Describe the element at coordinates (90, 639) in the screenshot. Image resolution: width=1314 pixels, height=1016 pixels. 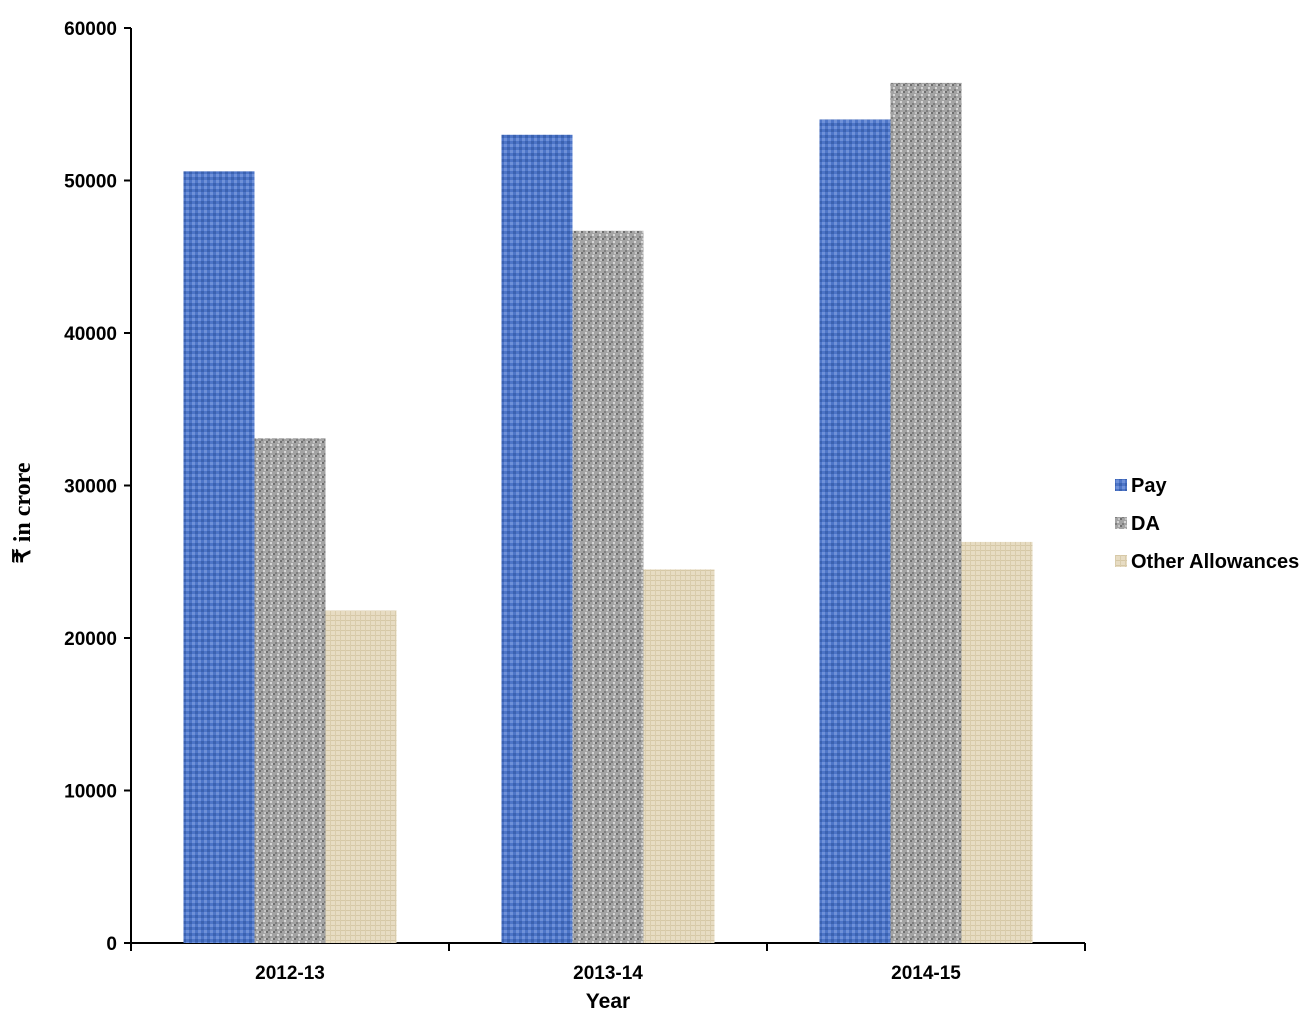
I see `y-tick-label: 20000` at that location.